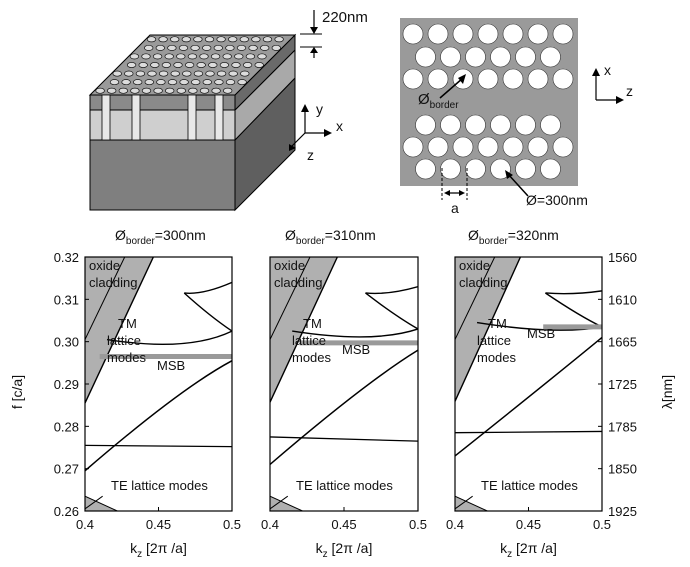 The image size is (690, 567). Describe the element at coordinates (232, 524) in the screenshot. I see `x-tick-label: 0.5` at that location.